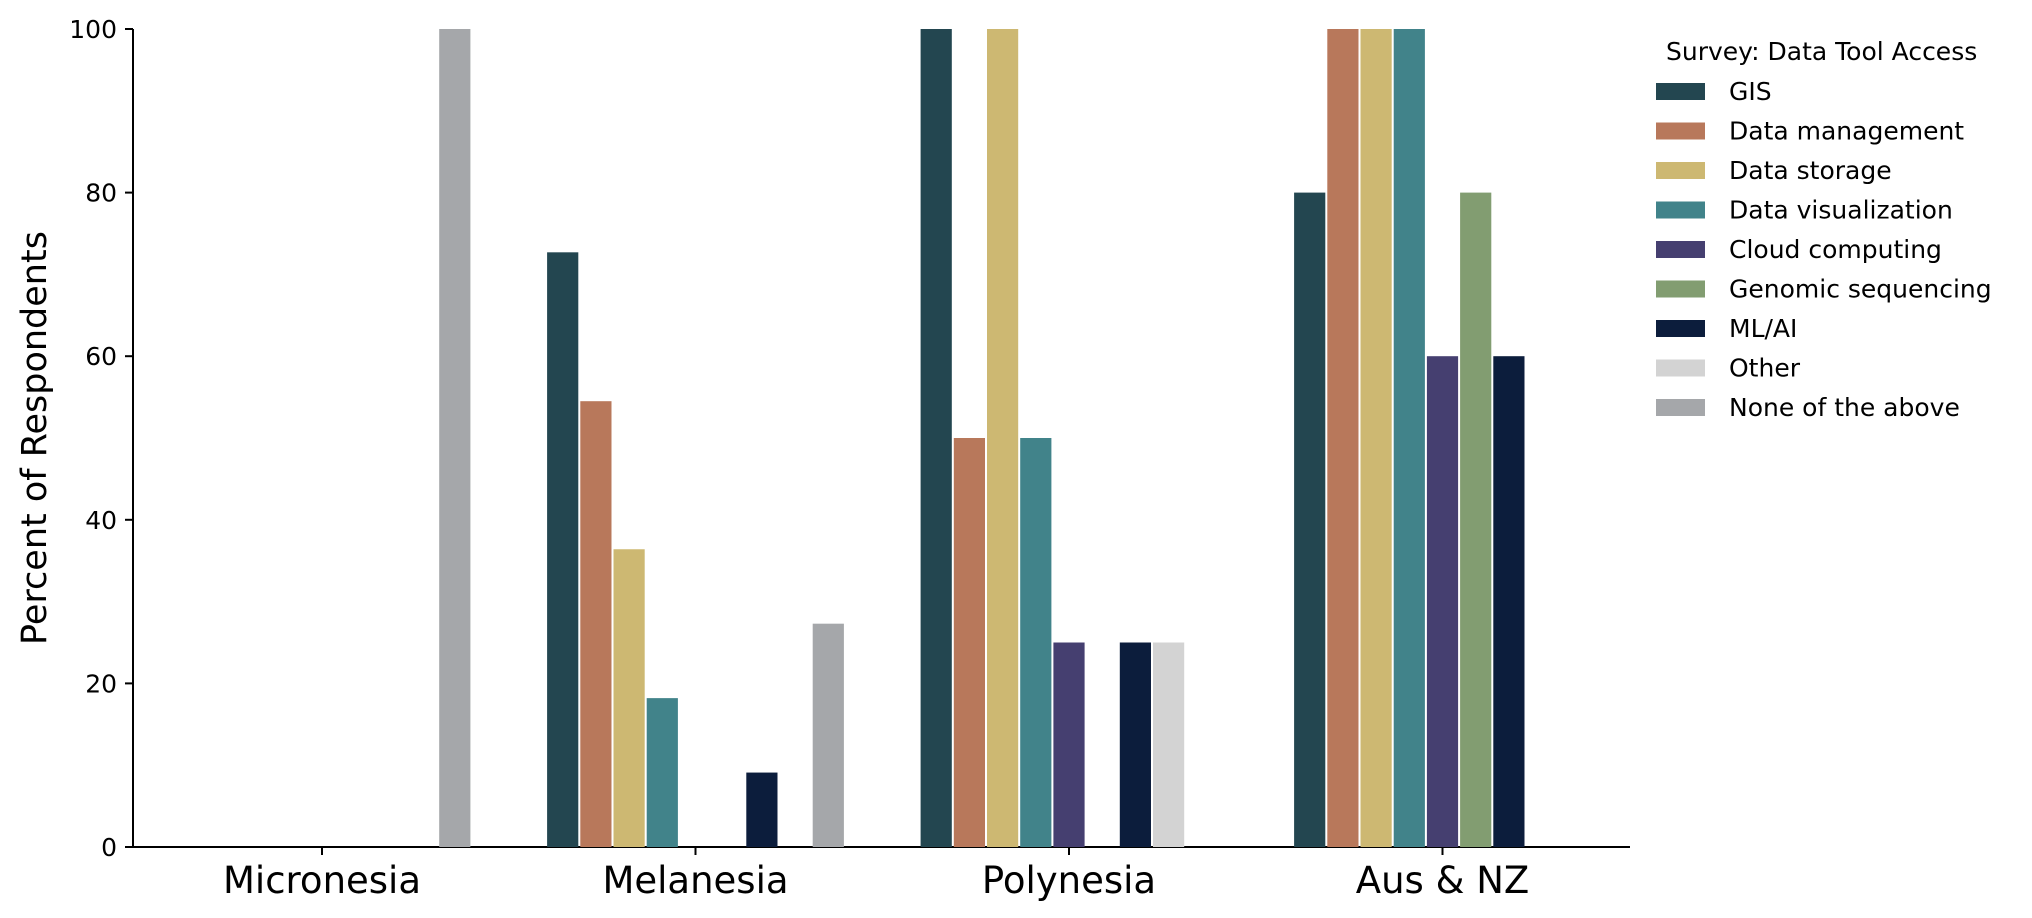 Image resolution: width=2032 pixels, height=918 pixels. Describe the element at coordinates (1821, 51) in the screenshot. I see `legend-title: Survey: Data Tool Access` at that location.